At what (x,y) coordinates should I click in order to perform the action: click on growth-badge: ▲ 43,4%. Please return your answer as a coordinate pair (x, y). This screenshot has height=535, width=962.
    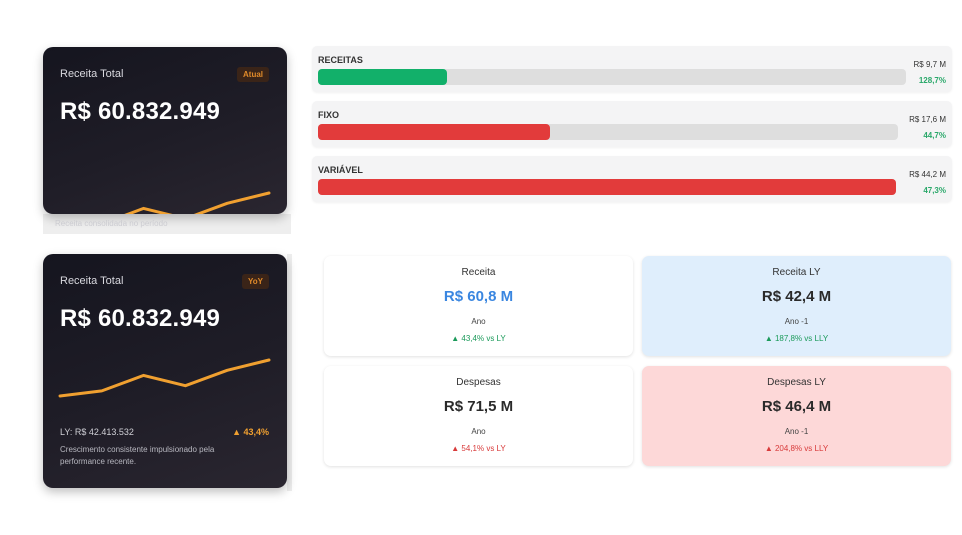
    Looking at the image, I should click on (250, 432).